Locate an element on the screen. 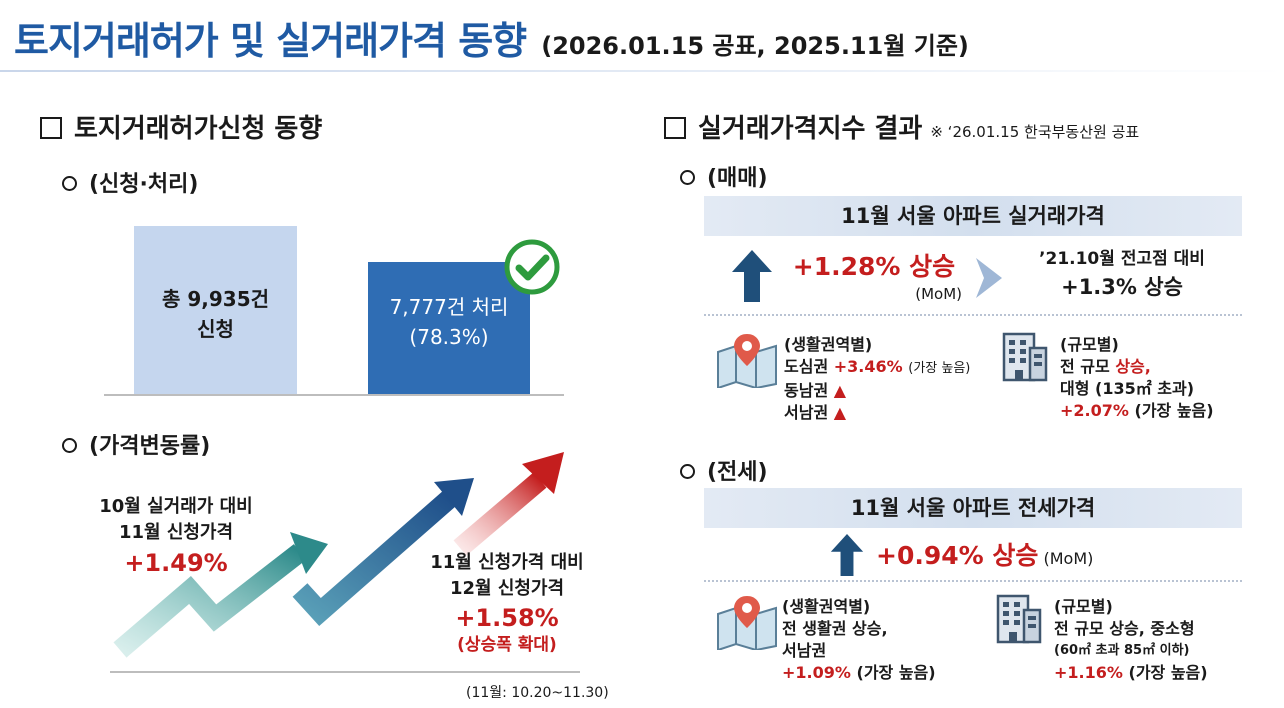  sale-peak-compare: ’21.10월 전고점 대비 +1.3% 상승 is located at coordinates (1122, 274).